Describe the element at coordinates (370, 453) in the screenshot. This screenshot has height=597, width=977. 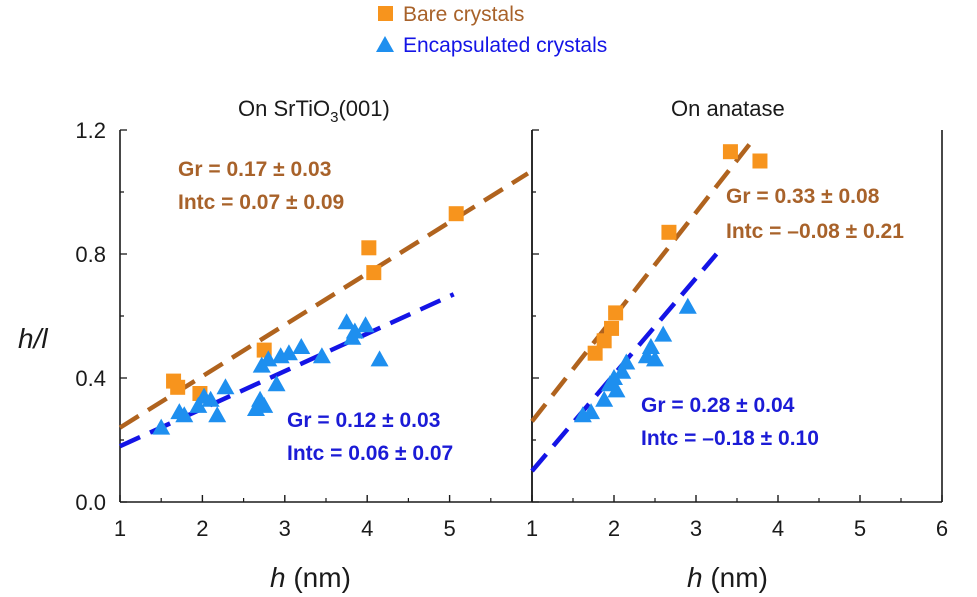
I see `encapsulated-fit-annotation: Intc = 0.06 ± 0.07` at that location.